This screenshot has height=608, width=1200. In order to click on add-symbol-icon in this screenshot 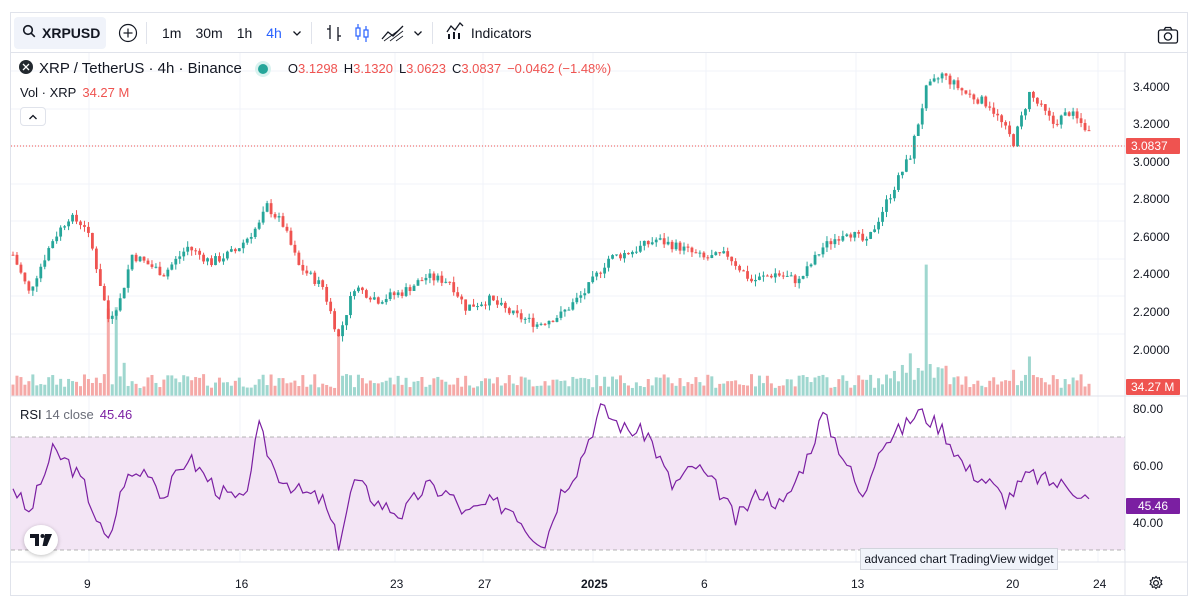, I will do `click(128, 33)`.